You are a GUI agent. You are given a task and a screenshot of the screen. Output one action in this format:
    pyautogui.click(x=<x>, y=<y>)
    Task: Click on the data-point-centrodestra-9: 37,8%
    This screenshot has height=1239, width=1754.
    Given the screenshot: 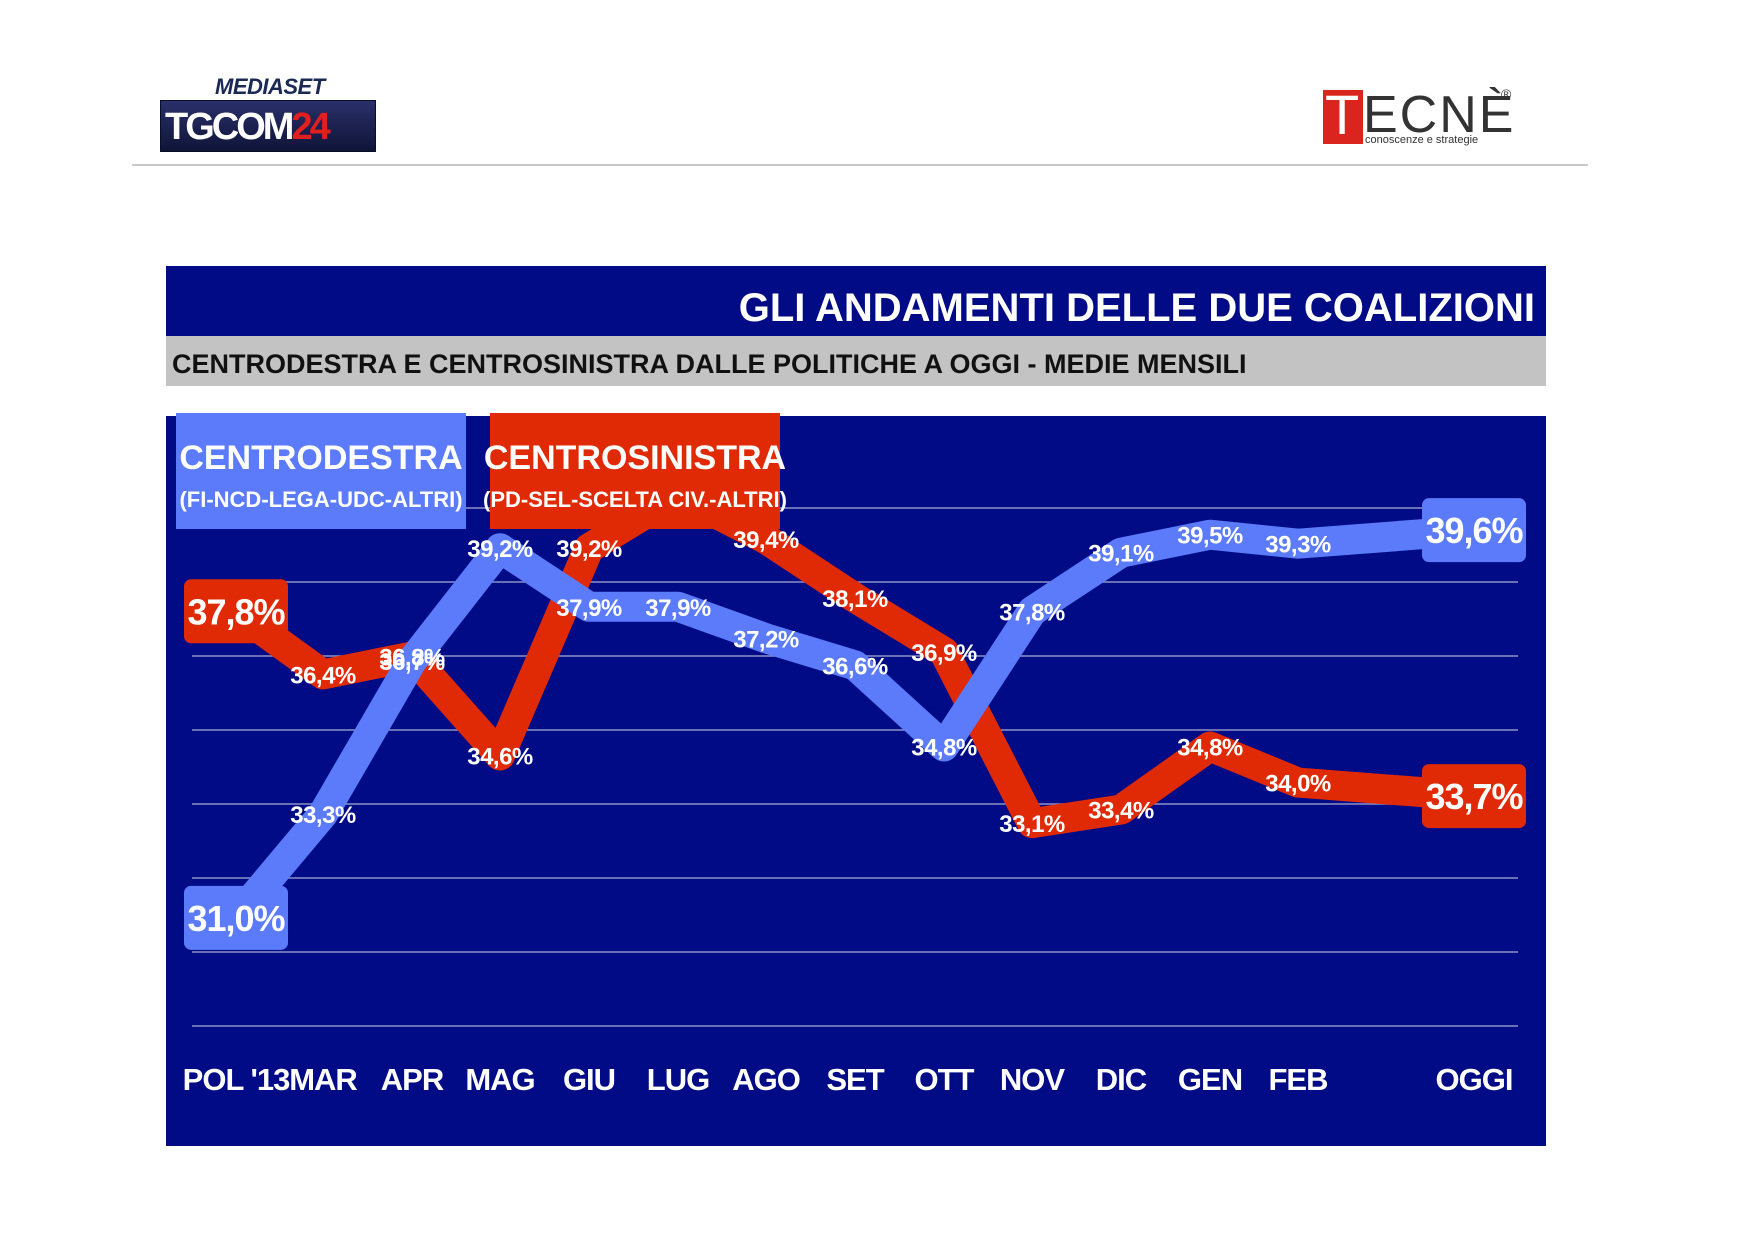 What is the action you would take?
    pyautogui.click(x=1032, y=612)
    